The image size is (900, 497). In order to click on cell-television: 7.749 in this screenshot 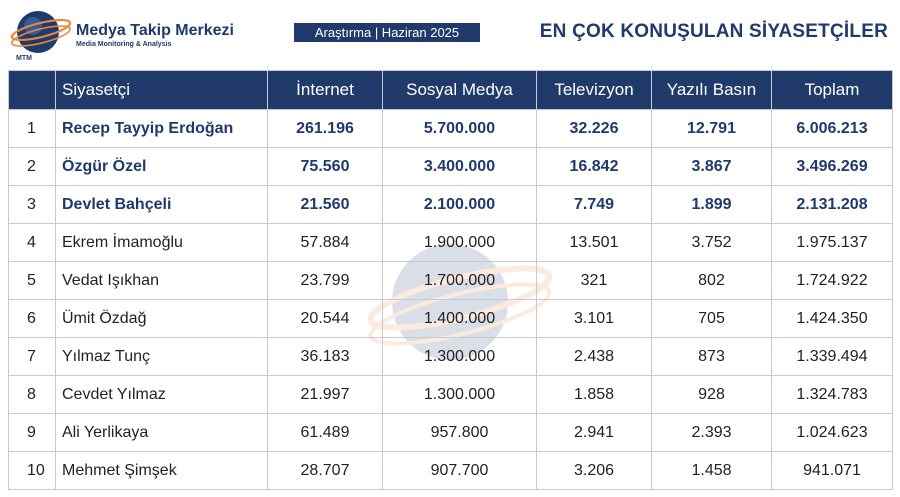, I will do `click(594, 204)`.